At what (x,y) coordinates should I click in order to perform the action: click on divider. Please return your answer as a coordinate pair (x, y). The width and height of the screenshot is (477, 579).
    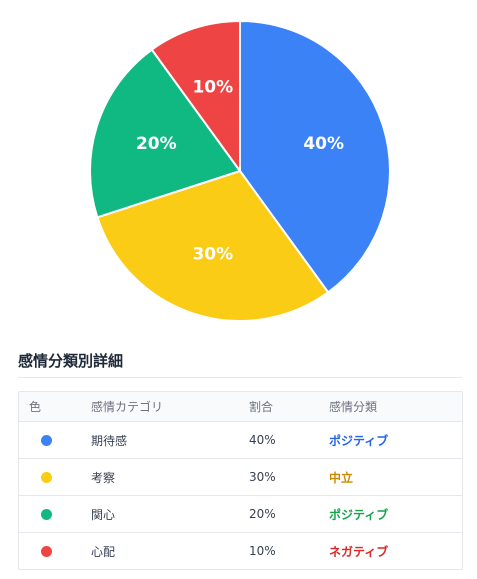
    Looking at the image, I should click on (240, 377).